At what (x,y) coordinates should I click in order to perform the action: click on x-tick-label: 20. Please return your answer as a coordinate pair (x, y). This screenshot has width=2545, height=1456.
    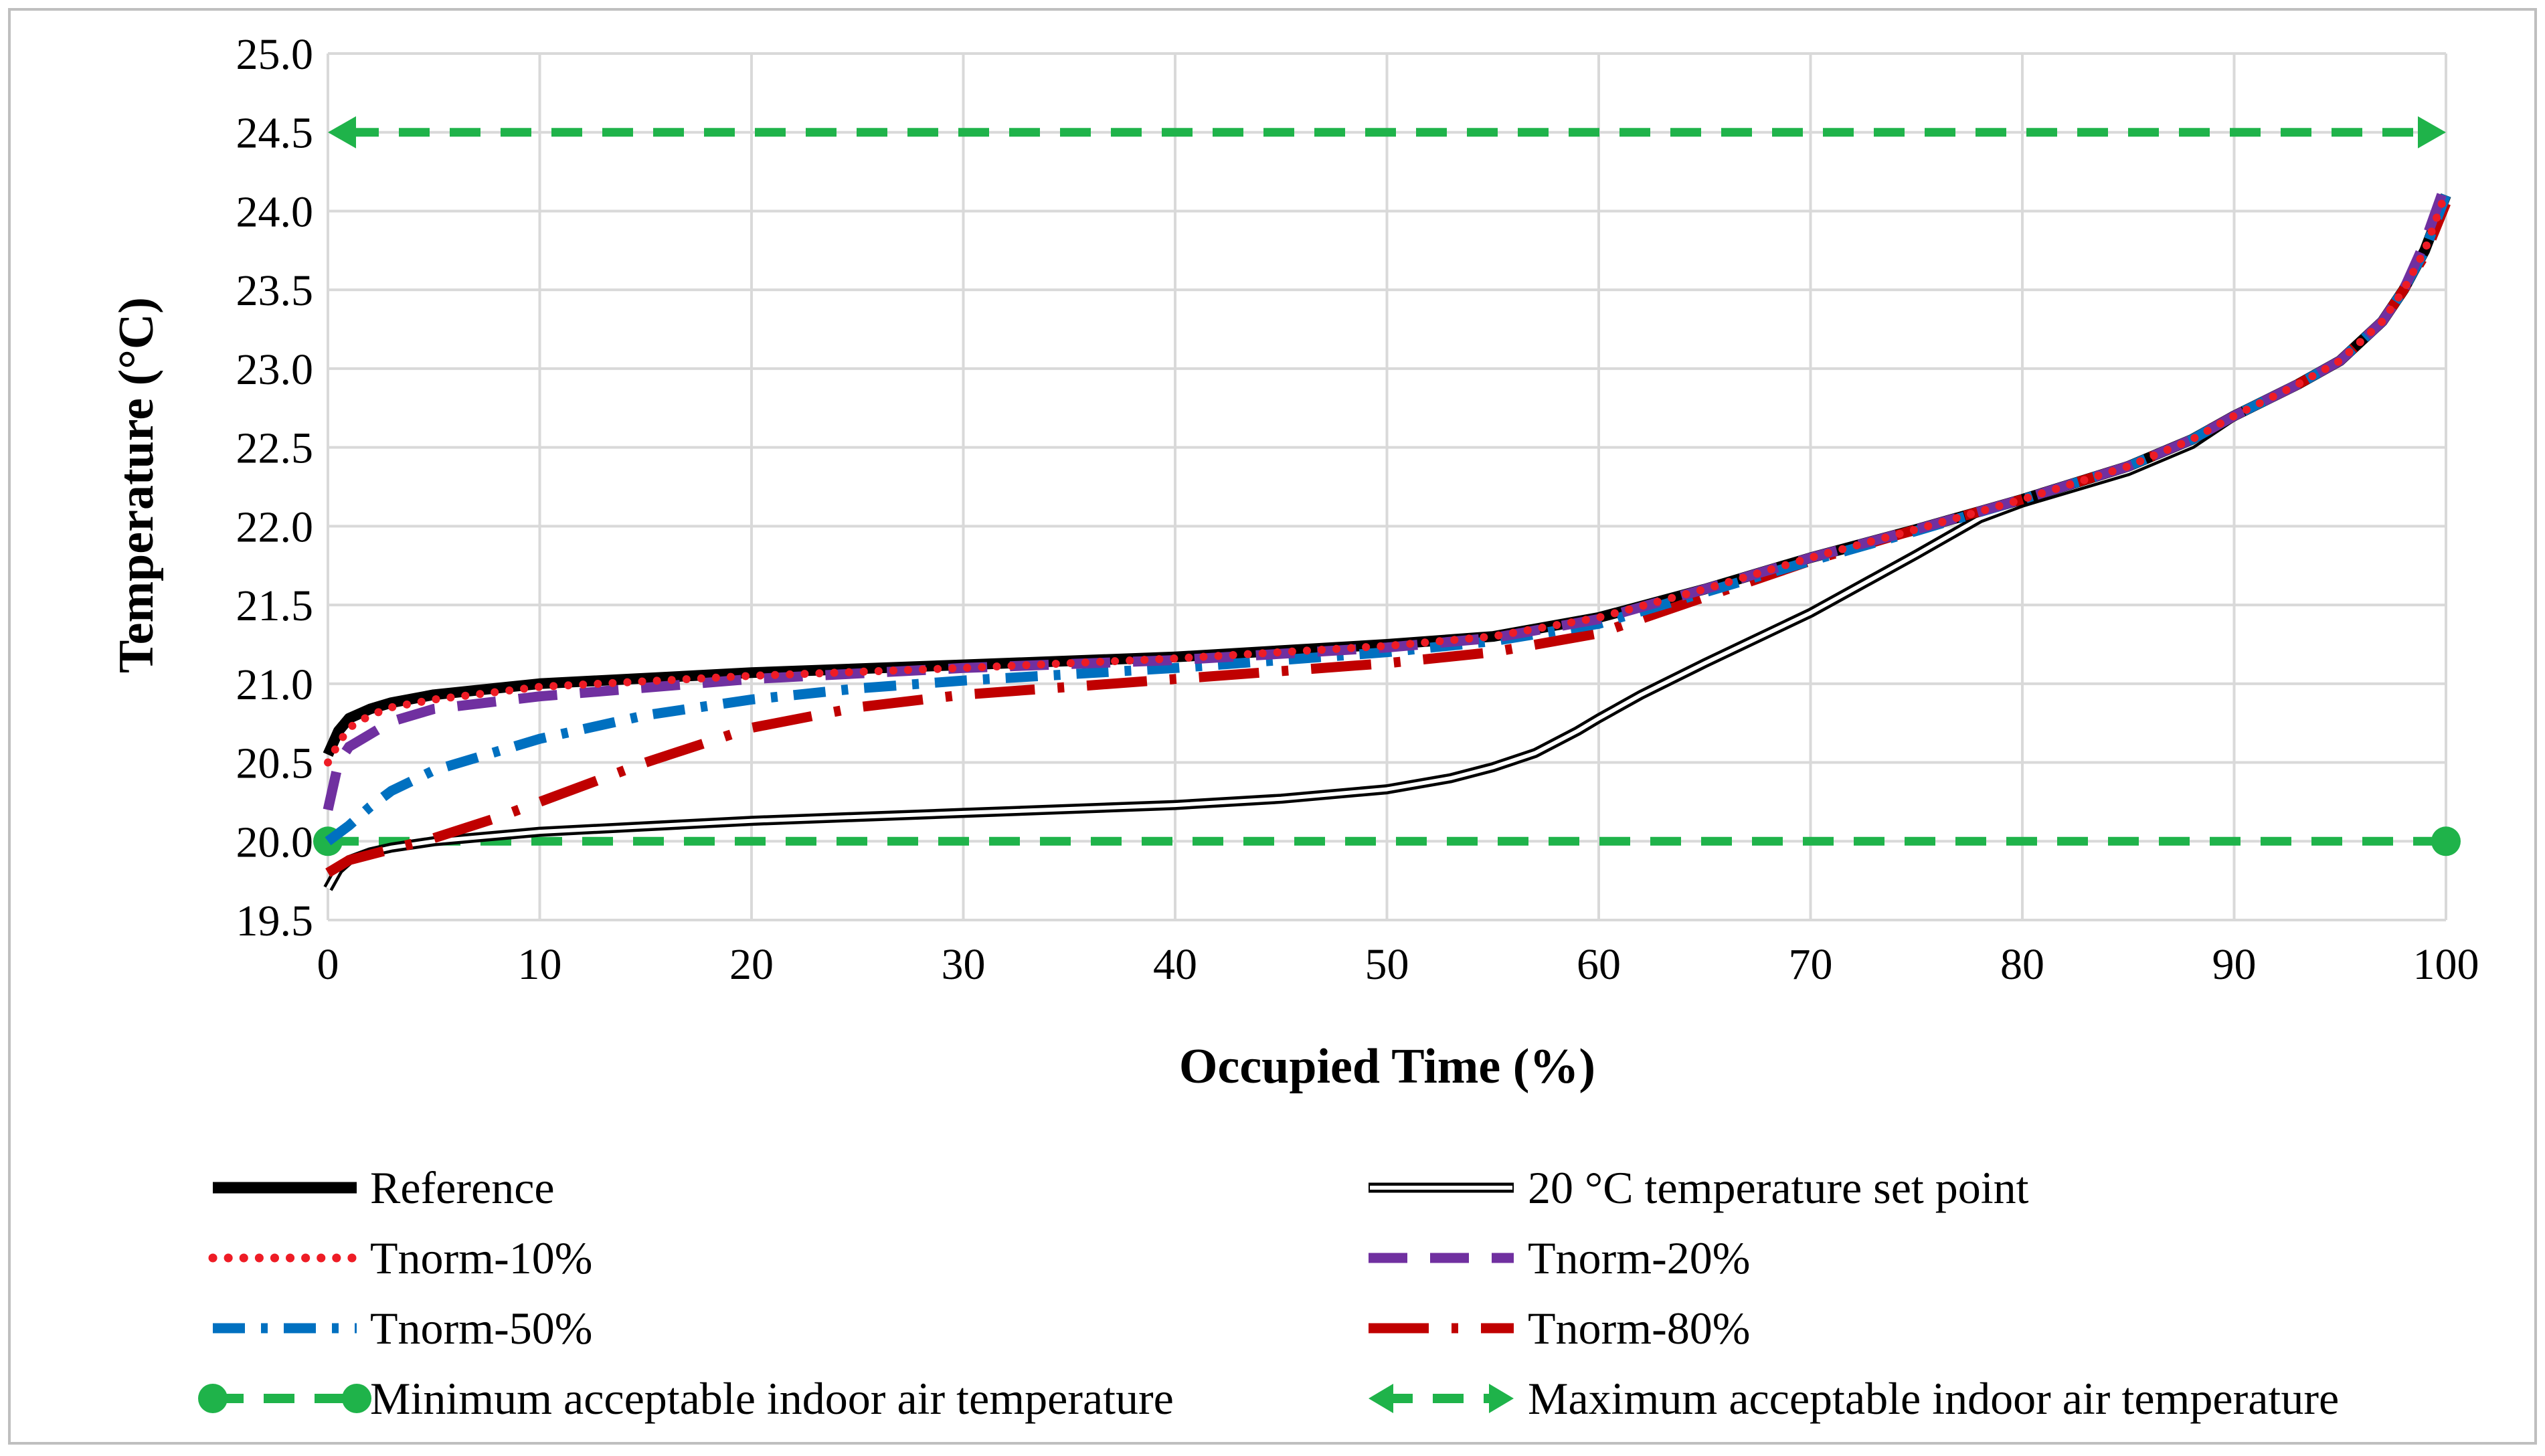
    Looking at the image, I should click on (751, 964).